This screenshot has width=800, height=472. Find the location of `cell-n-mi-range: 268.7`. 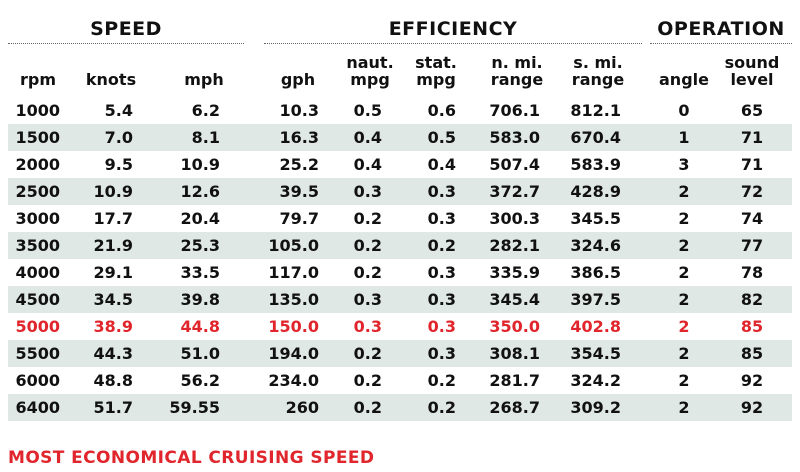

cell-n-mi-range: 268.7 is located at coordinates (514, 407).